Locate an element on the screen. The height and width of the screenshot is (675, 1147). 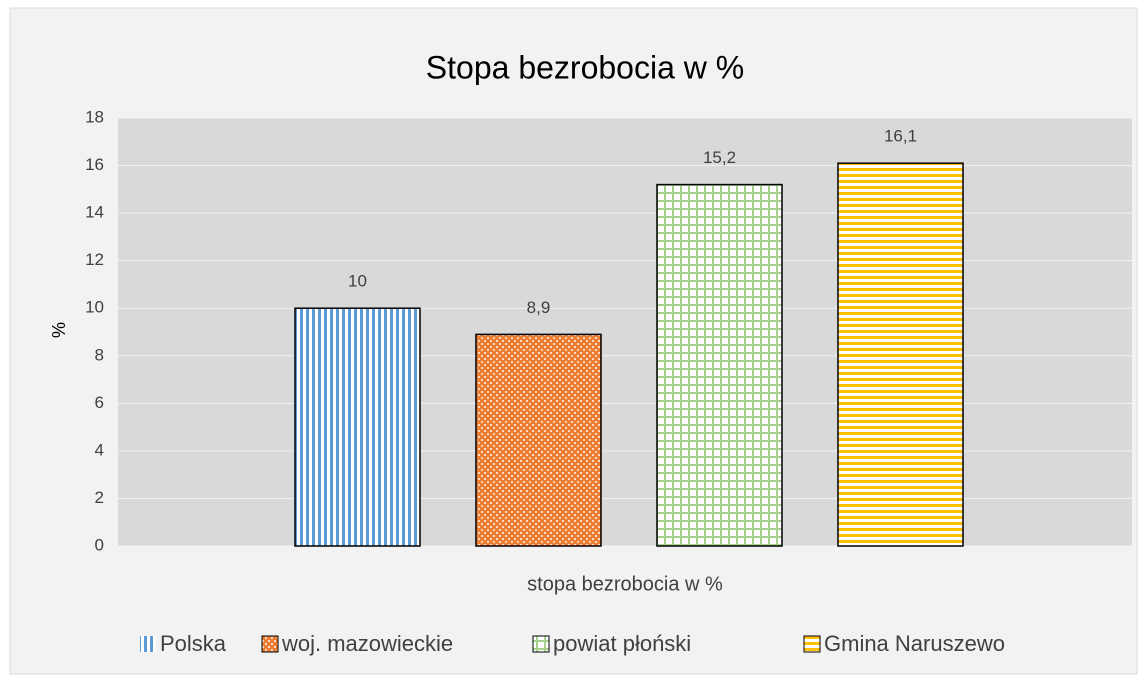
y-tick-label: 6 is located at coordinates (99, 402).